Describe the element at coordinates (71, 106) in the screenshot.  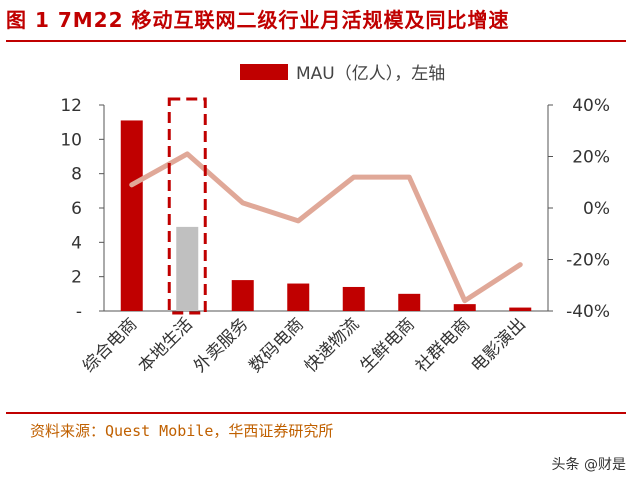
I see `left-tick-label: 12` at that location.